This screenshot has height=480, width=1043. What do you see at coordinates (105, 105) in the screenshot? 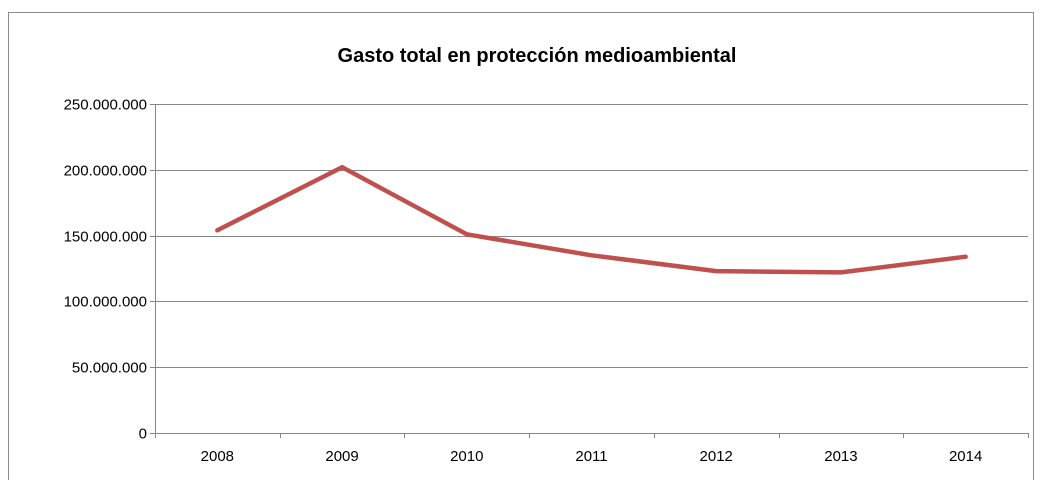
I see `y-tick-label: 250.000.000` at bounding box center [105, 105].